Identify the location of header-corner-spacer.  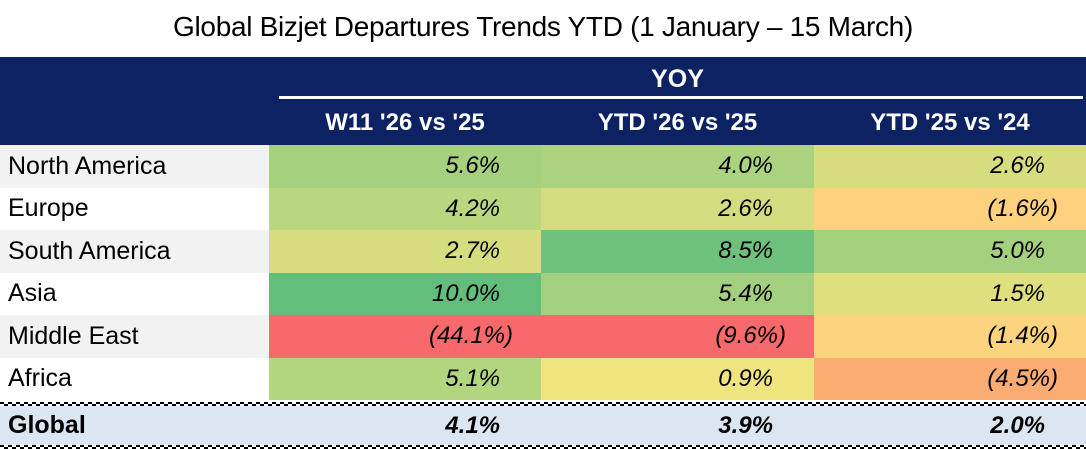
(134, 101).